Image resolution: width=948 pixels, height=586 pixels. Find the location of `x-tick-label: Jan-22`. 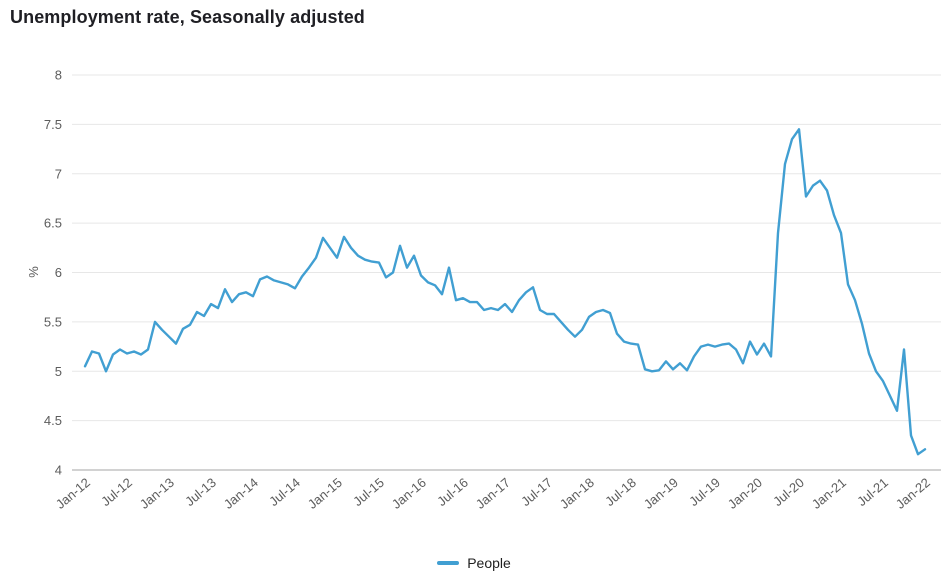

x-tick-label: Jan-22 is located at coordinates (913, 493).